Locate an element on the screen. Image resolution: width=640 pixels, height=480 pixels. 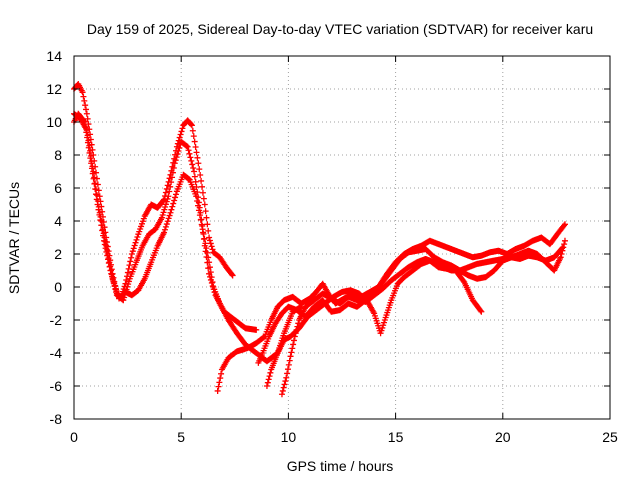
x-tick-label: 5 is located at coordinates (181, 437).